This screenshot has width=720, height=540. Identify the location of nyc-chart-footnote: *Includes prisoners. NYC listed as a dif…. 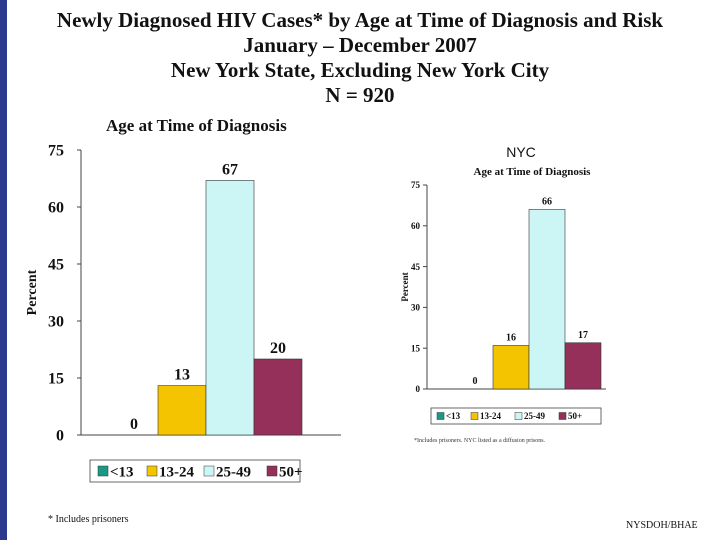
(480, 440).